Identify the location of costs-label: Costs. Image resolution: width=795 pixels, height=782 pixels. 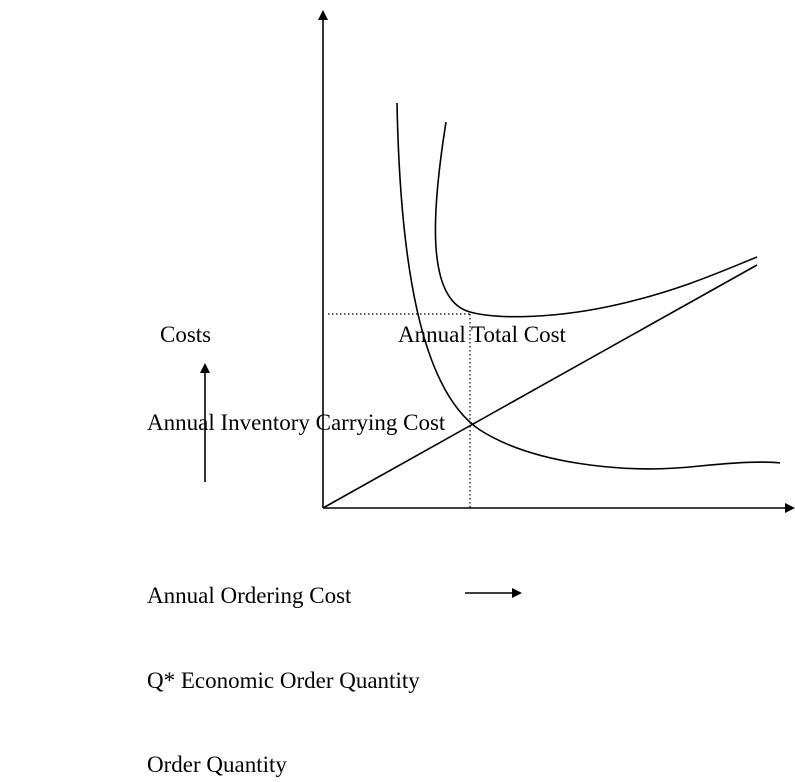
(185, 334).